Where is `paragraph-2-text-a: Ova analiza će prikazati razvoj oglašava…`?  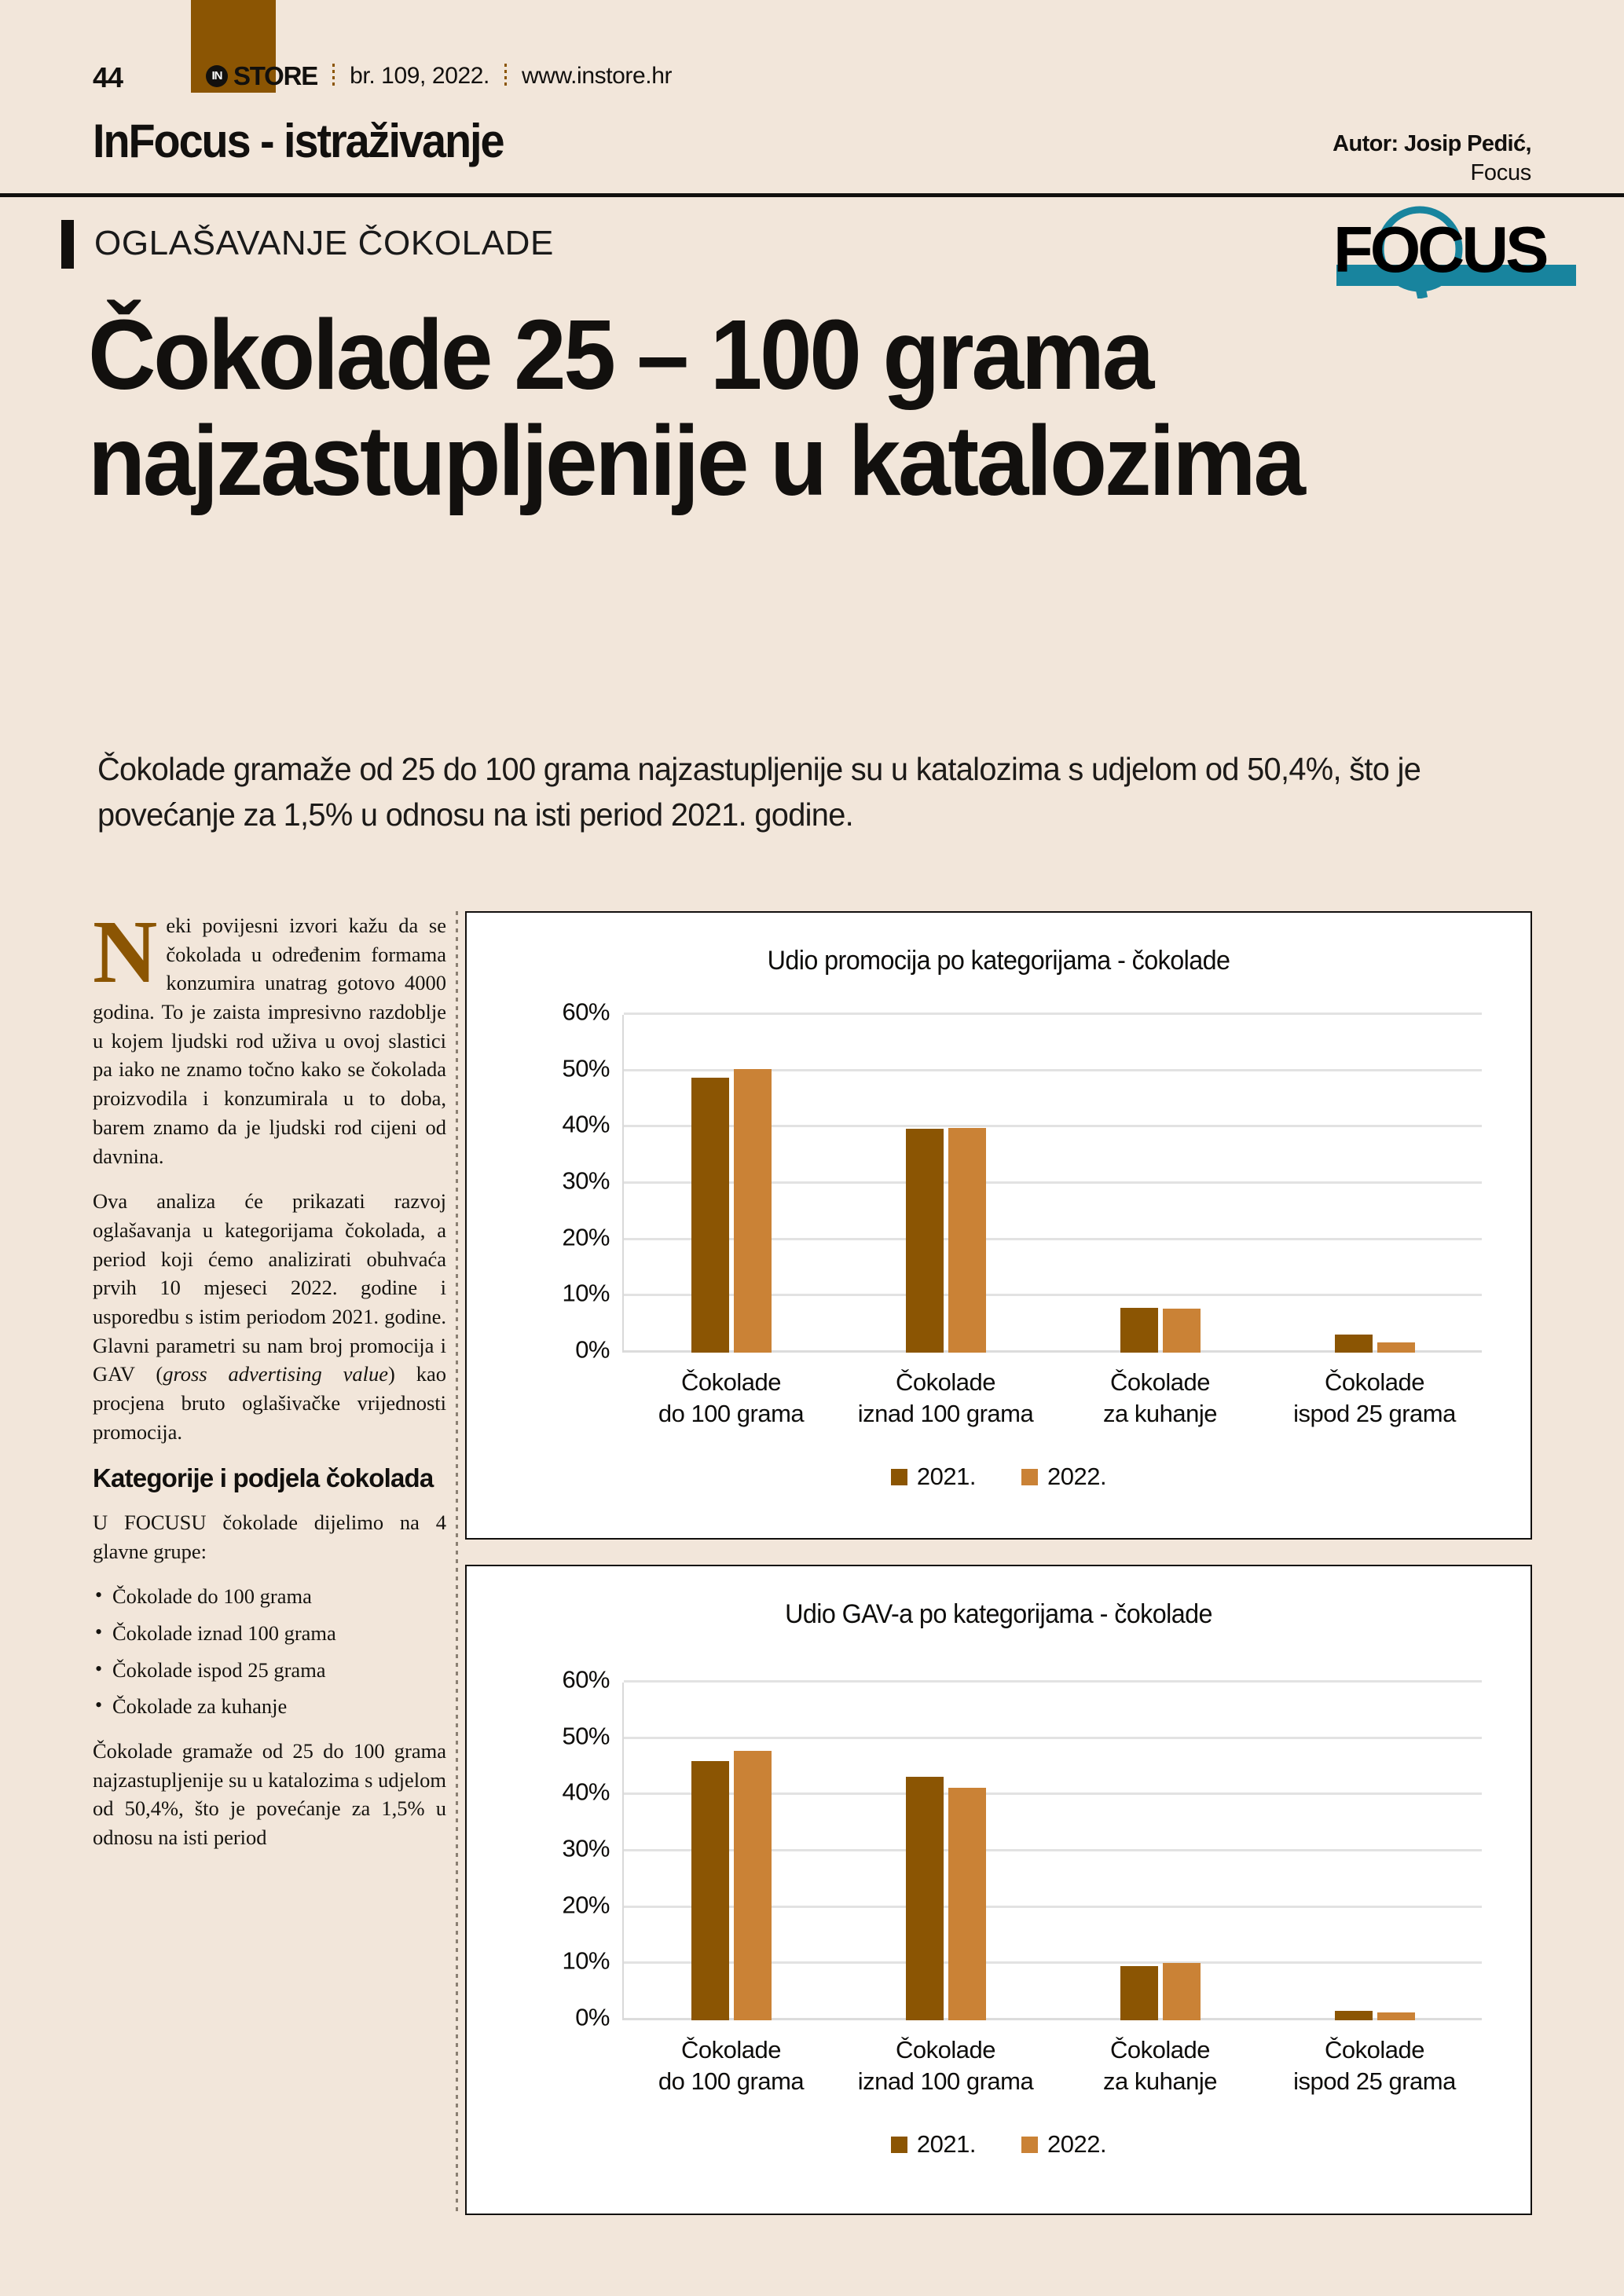 paragraph-2-text-a: Ova analiza će prikazati razvoj oglašava… is located at coordinates (269, 1287).